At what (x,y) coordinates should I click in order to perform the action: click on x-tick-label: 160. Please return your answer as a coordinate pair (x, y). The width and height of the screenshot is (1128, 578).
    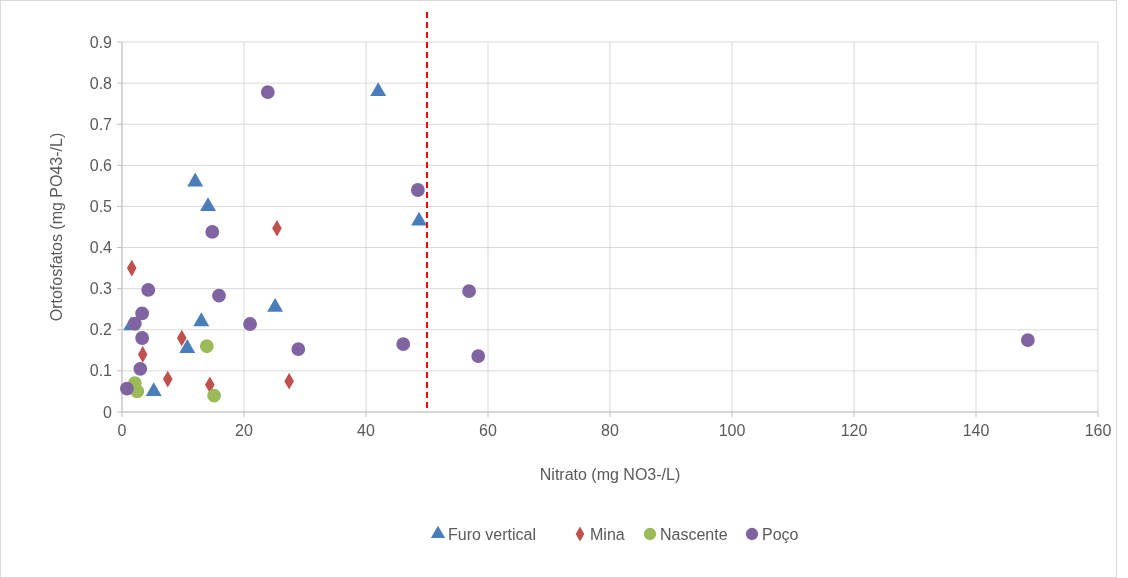
    Looking at the image, I should click on (1098, 430).